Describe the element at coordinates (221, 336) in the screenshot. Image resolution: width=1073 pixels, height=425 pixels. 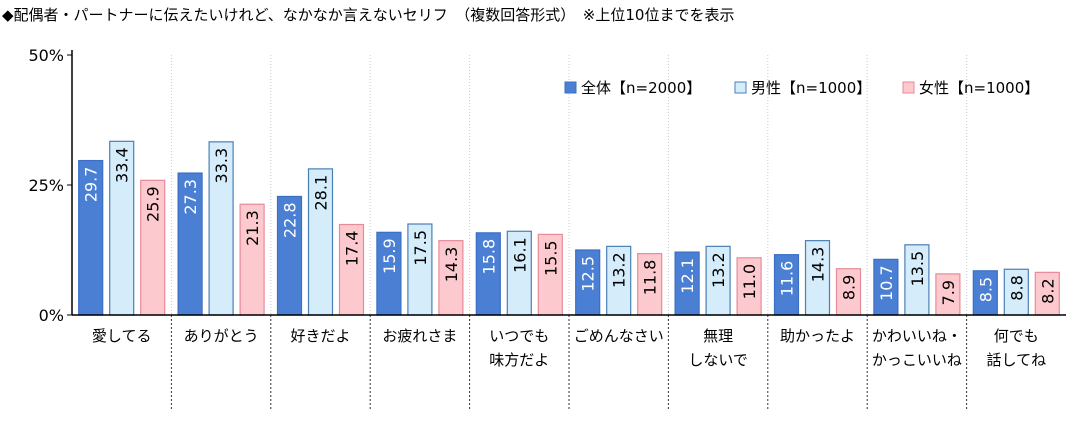
I see `category-label: ありがとう` at that location.